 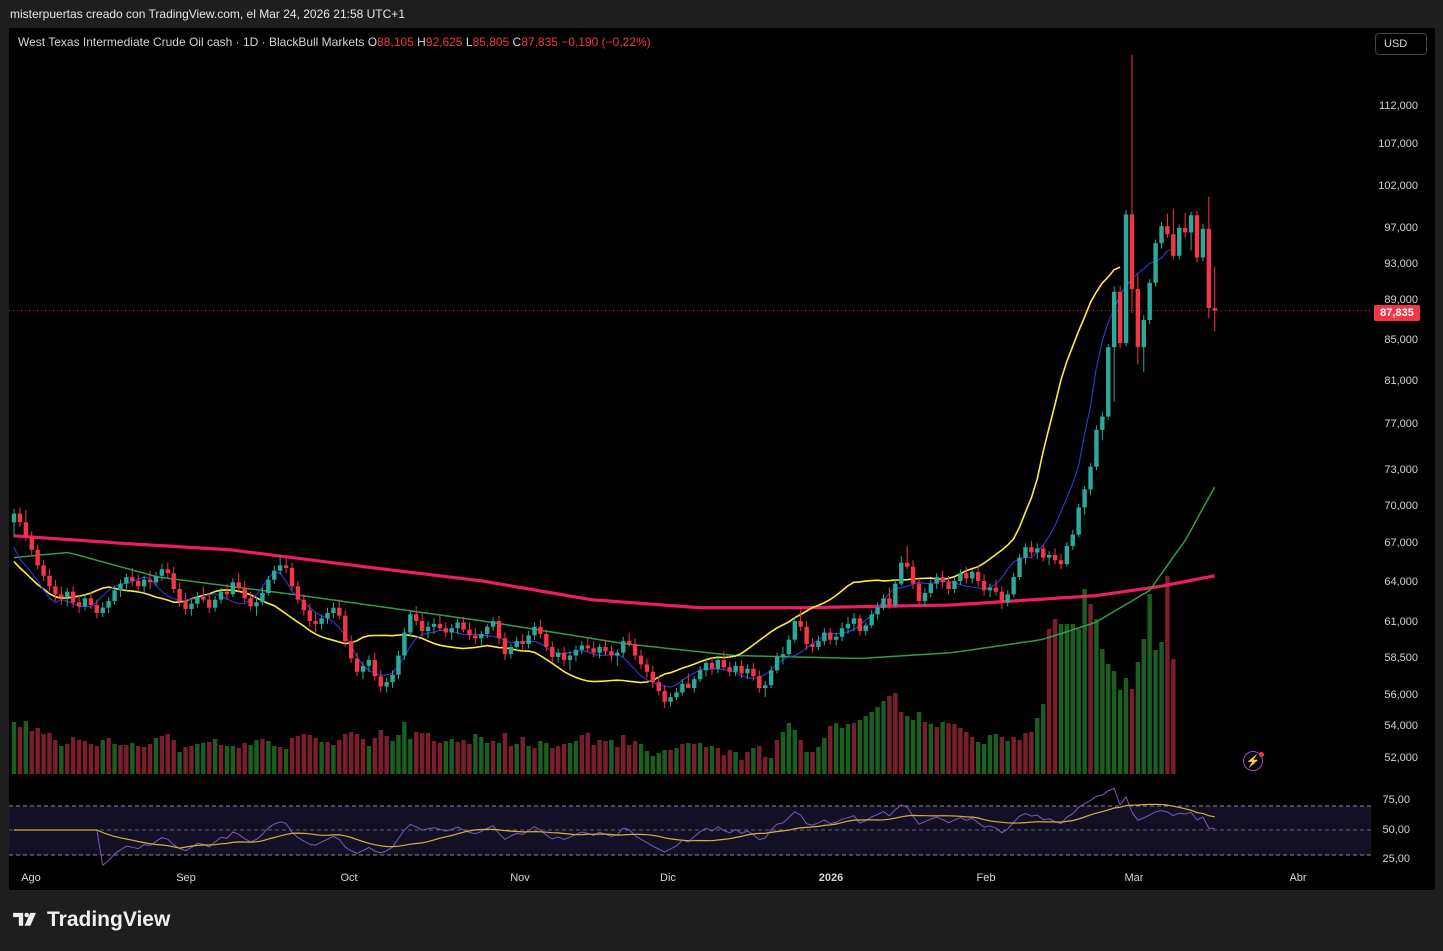 What do you see at coordinates (444, 42) in the screenshot?
I see `legend-high-value: 92,625` at bounding box center [444, 42].